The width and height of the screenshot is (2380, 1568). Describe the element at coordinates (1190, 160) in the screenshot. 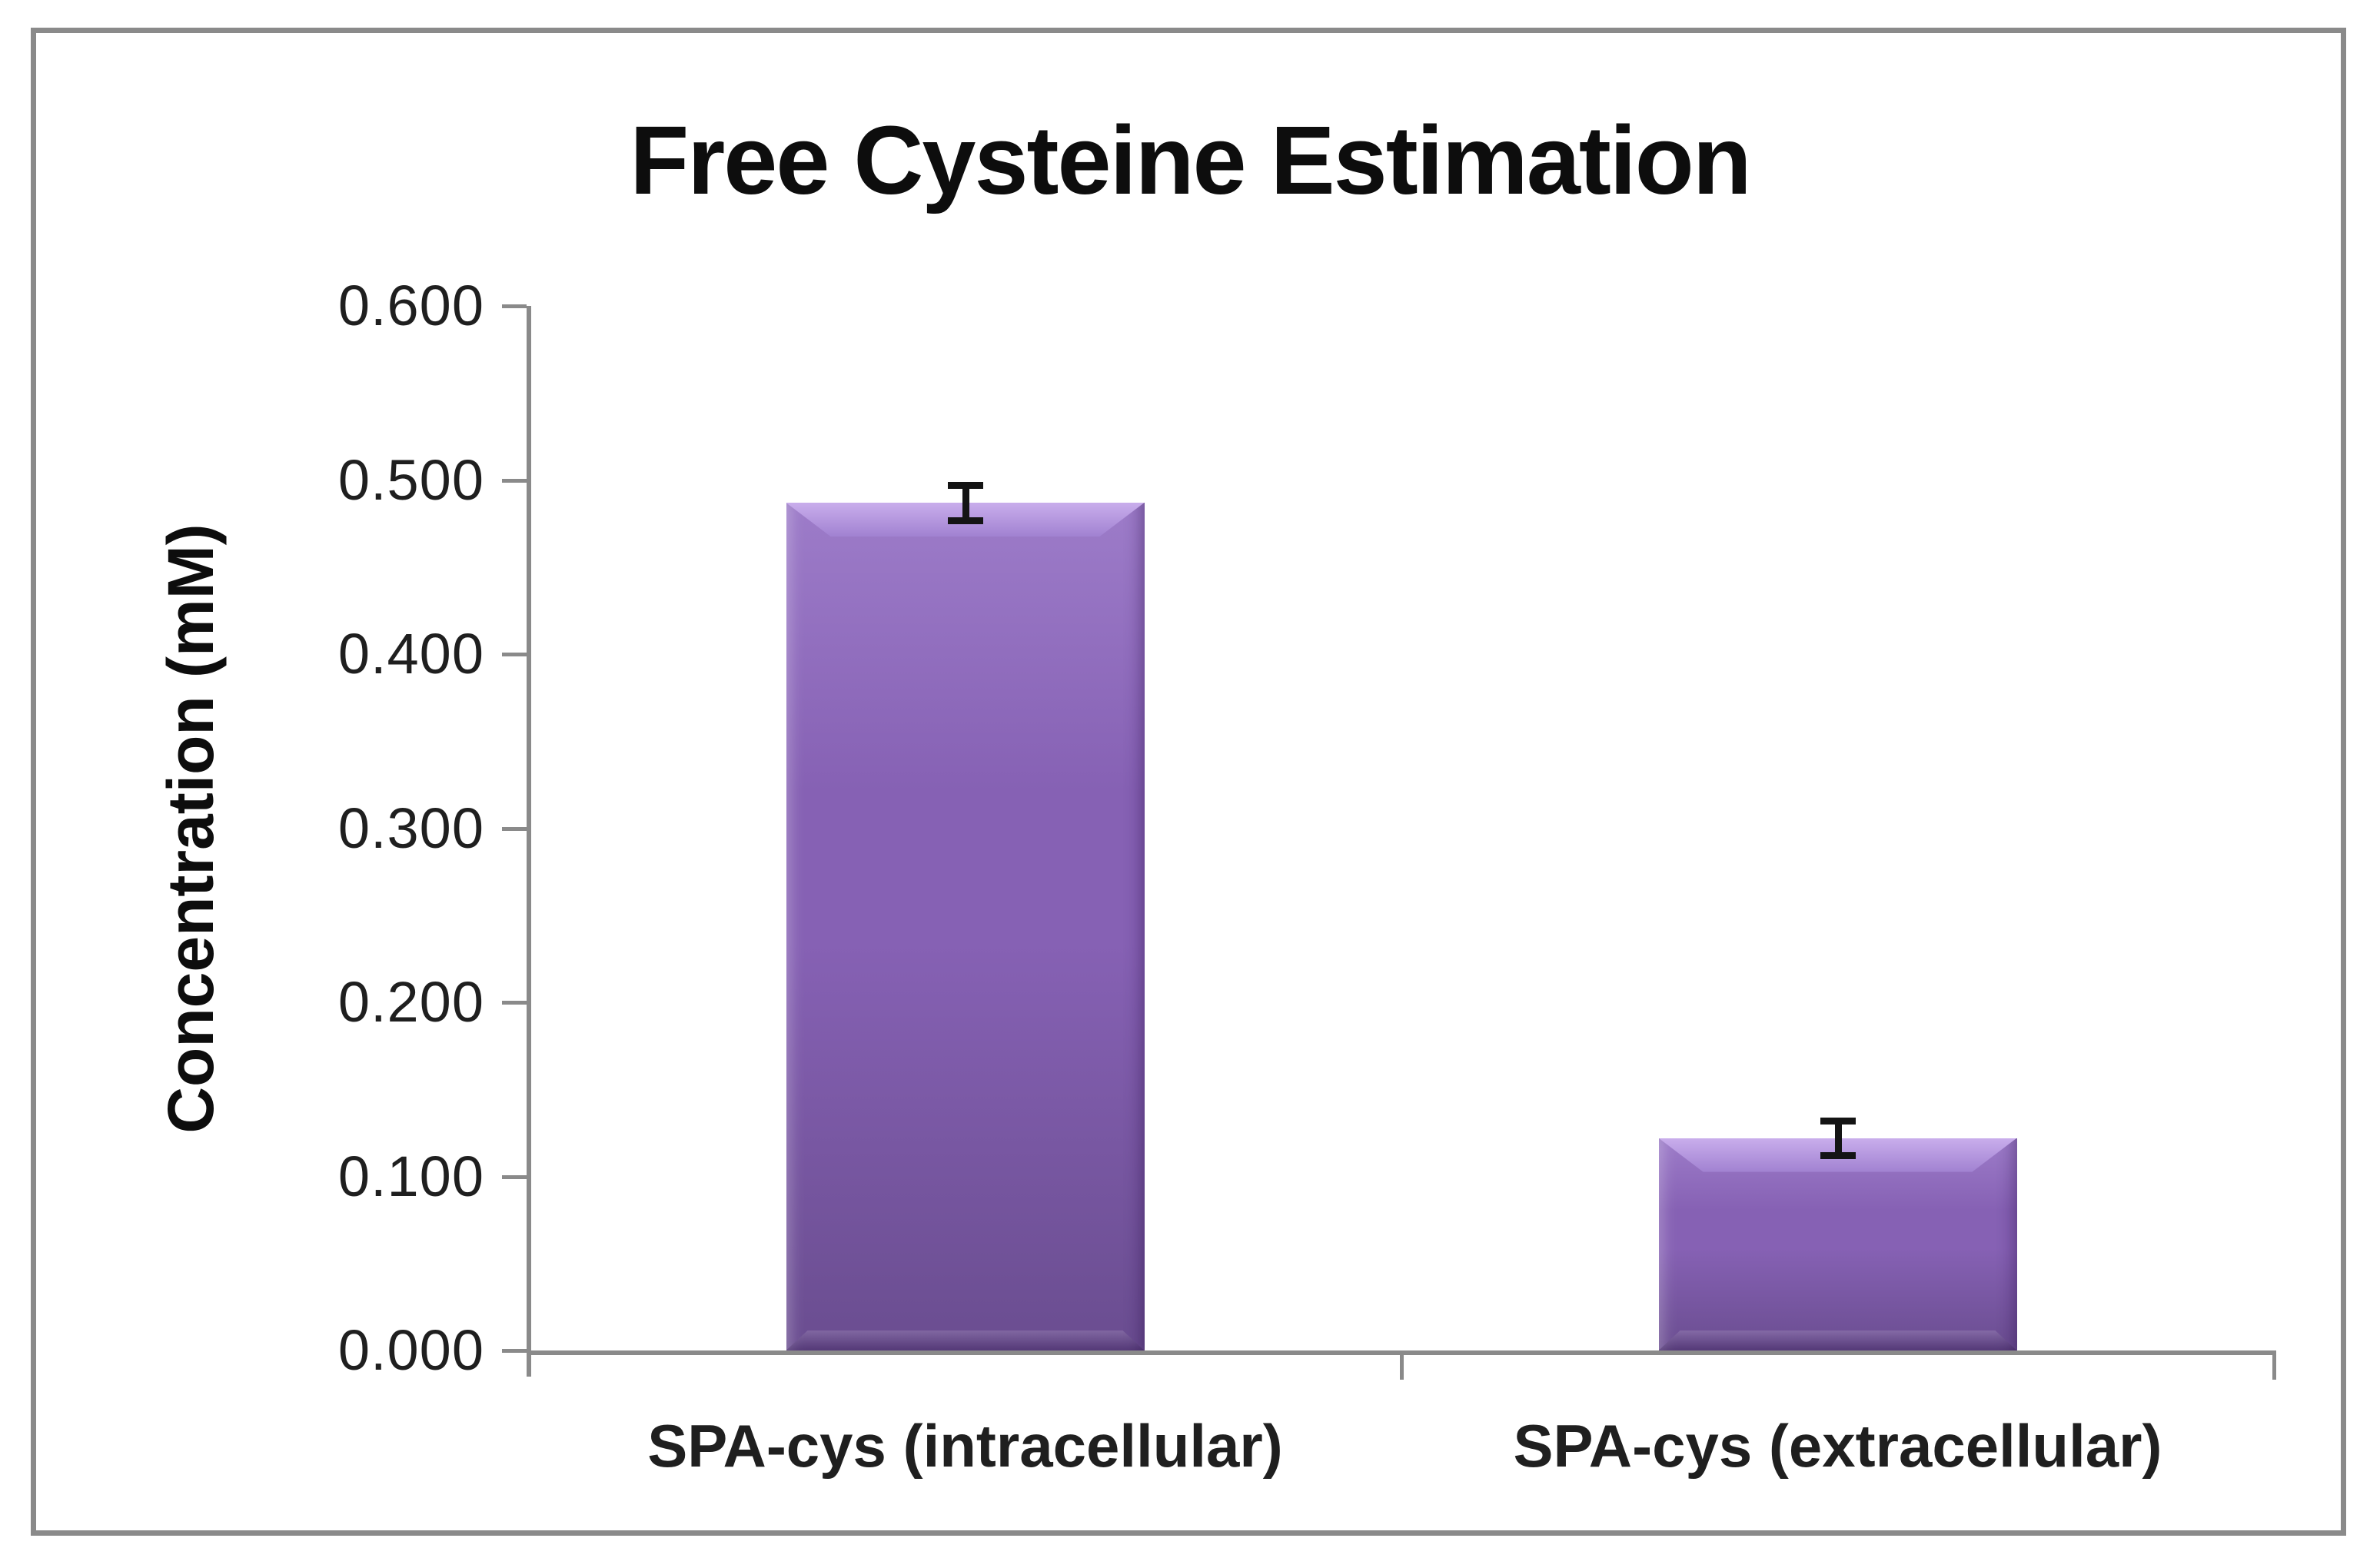

I see `chart-title: Free Cysteine Estimation` at that location.